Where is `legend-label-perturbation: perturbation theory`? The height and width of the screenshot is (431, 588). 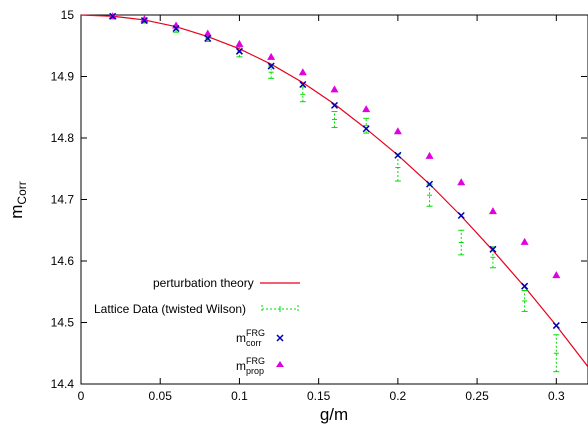 legend-label-perturbation: perturbation theory is located at coordinates (203, 283).